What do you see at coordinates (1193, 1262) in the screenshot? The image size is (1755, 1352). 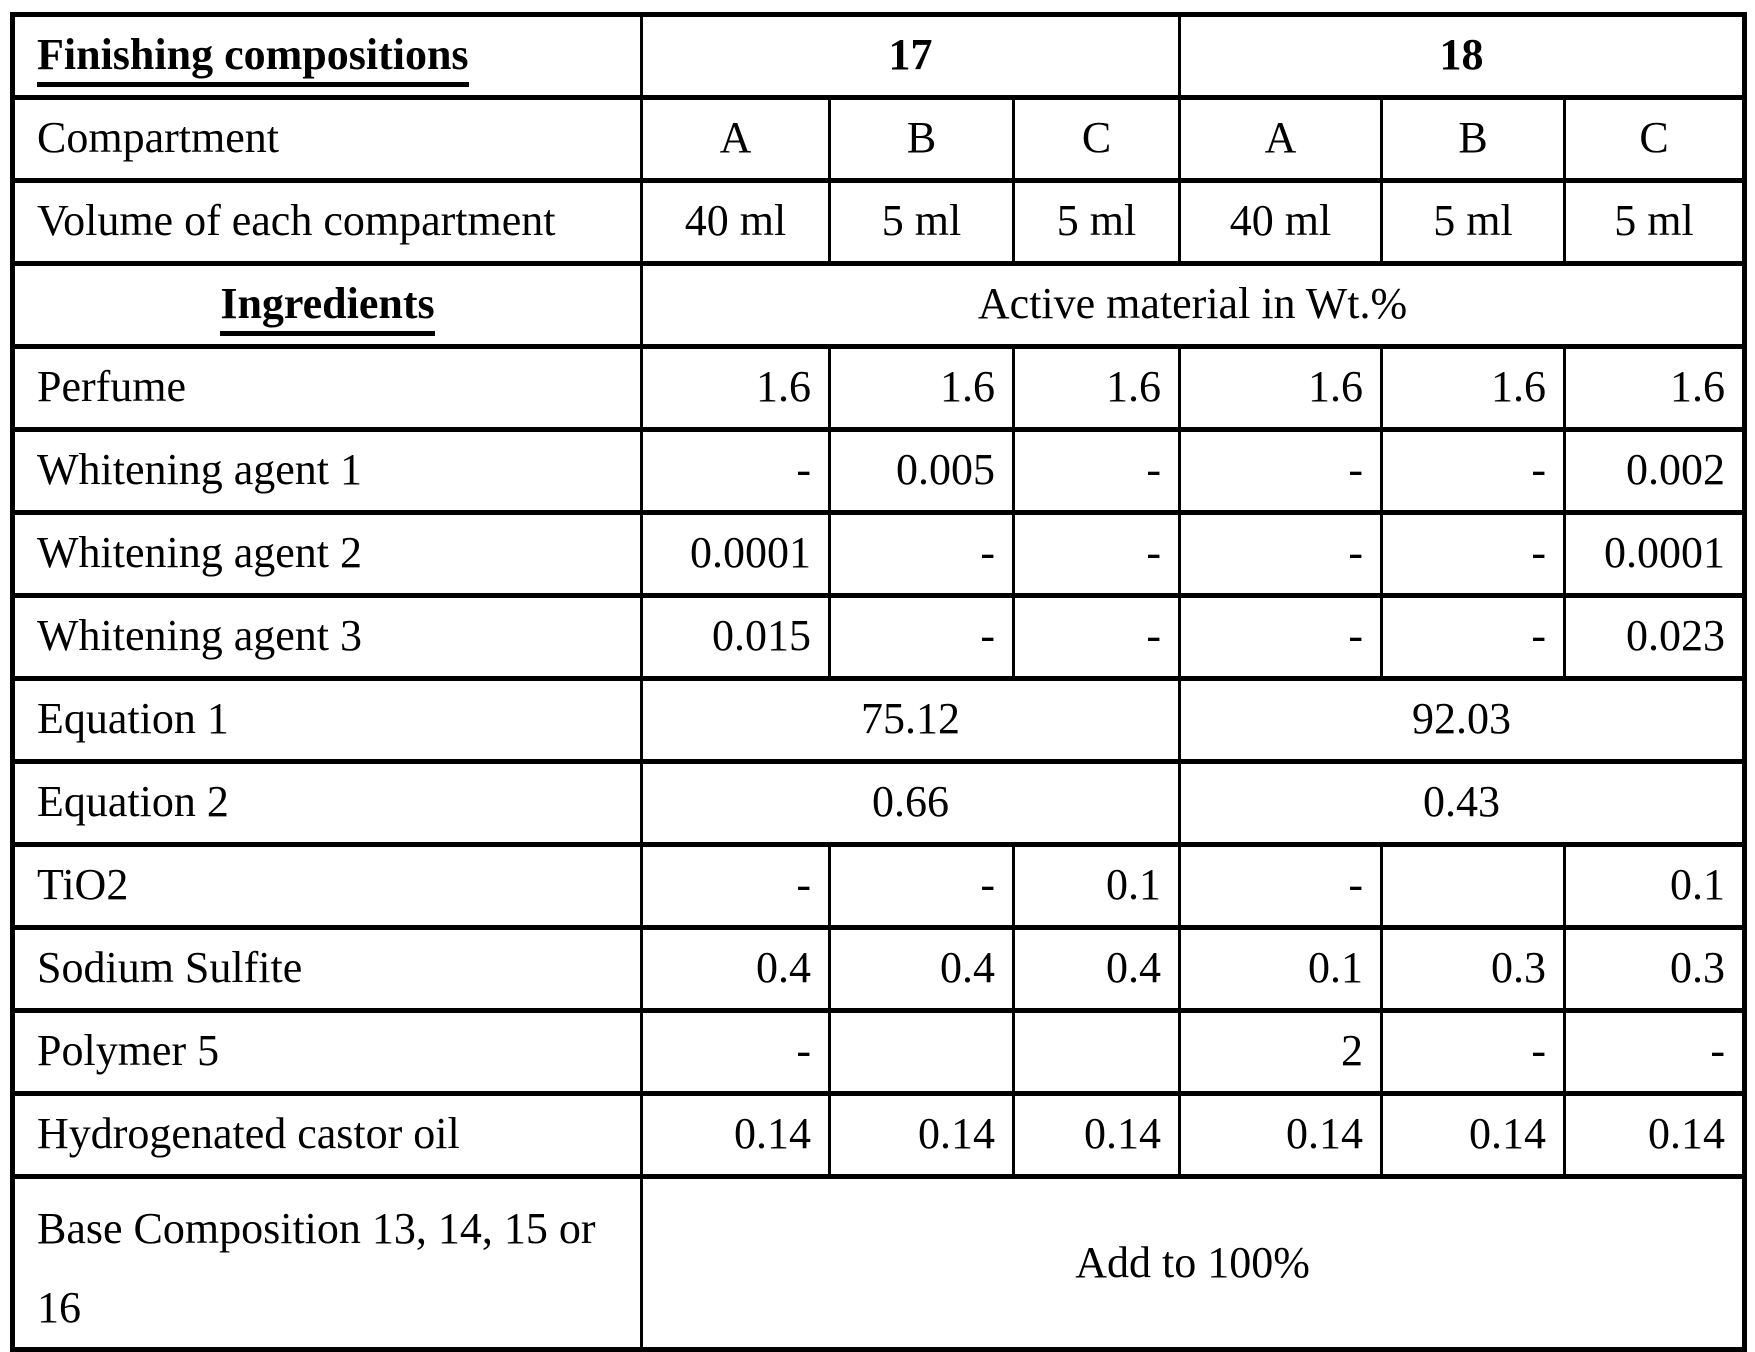 I see `add-to-100-cell: Add to 100%` at bounding box center [1193, 1262].